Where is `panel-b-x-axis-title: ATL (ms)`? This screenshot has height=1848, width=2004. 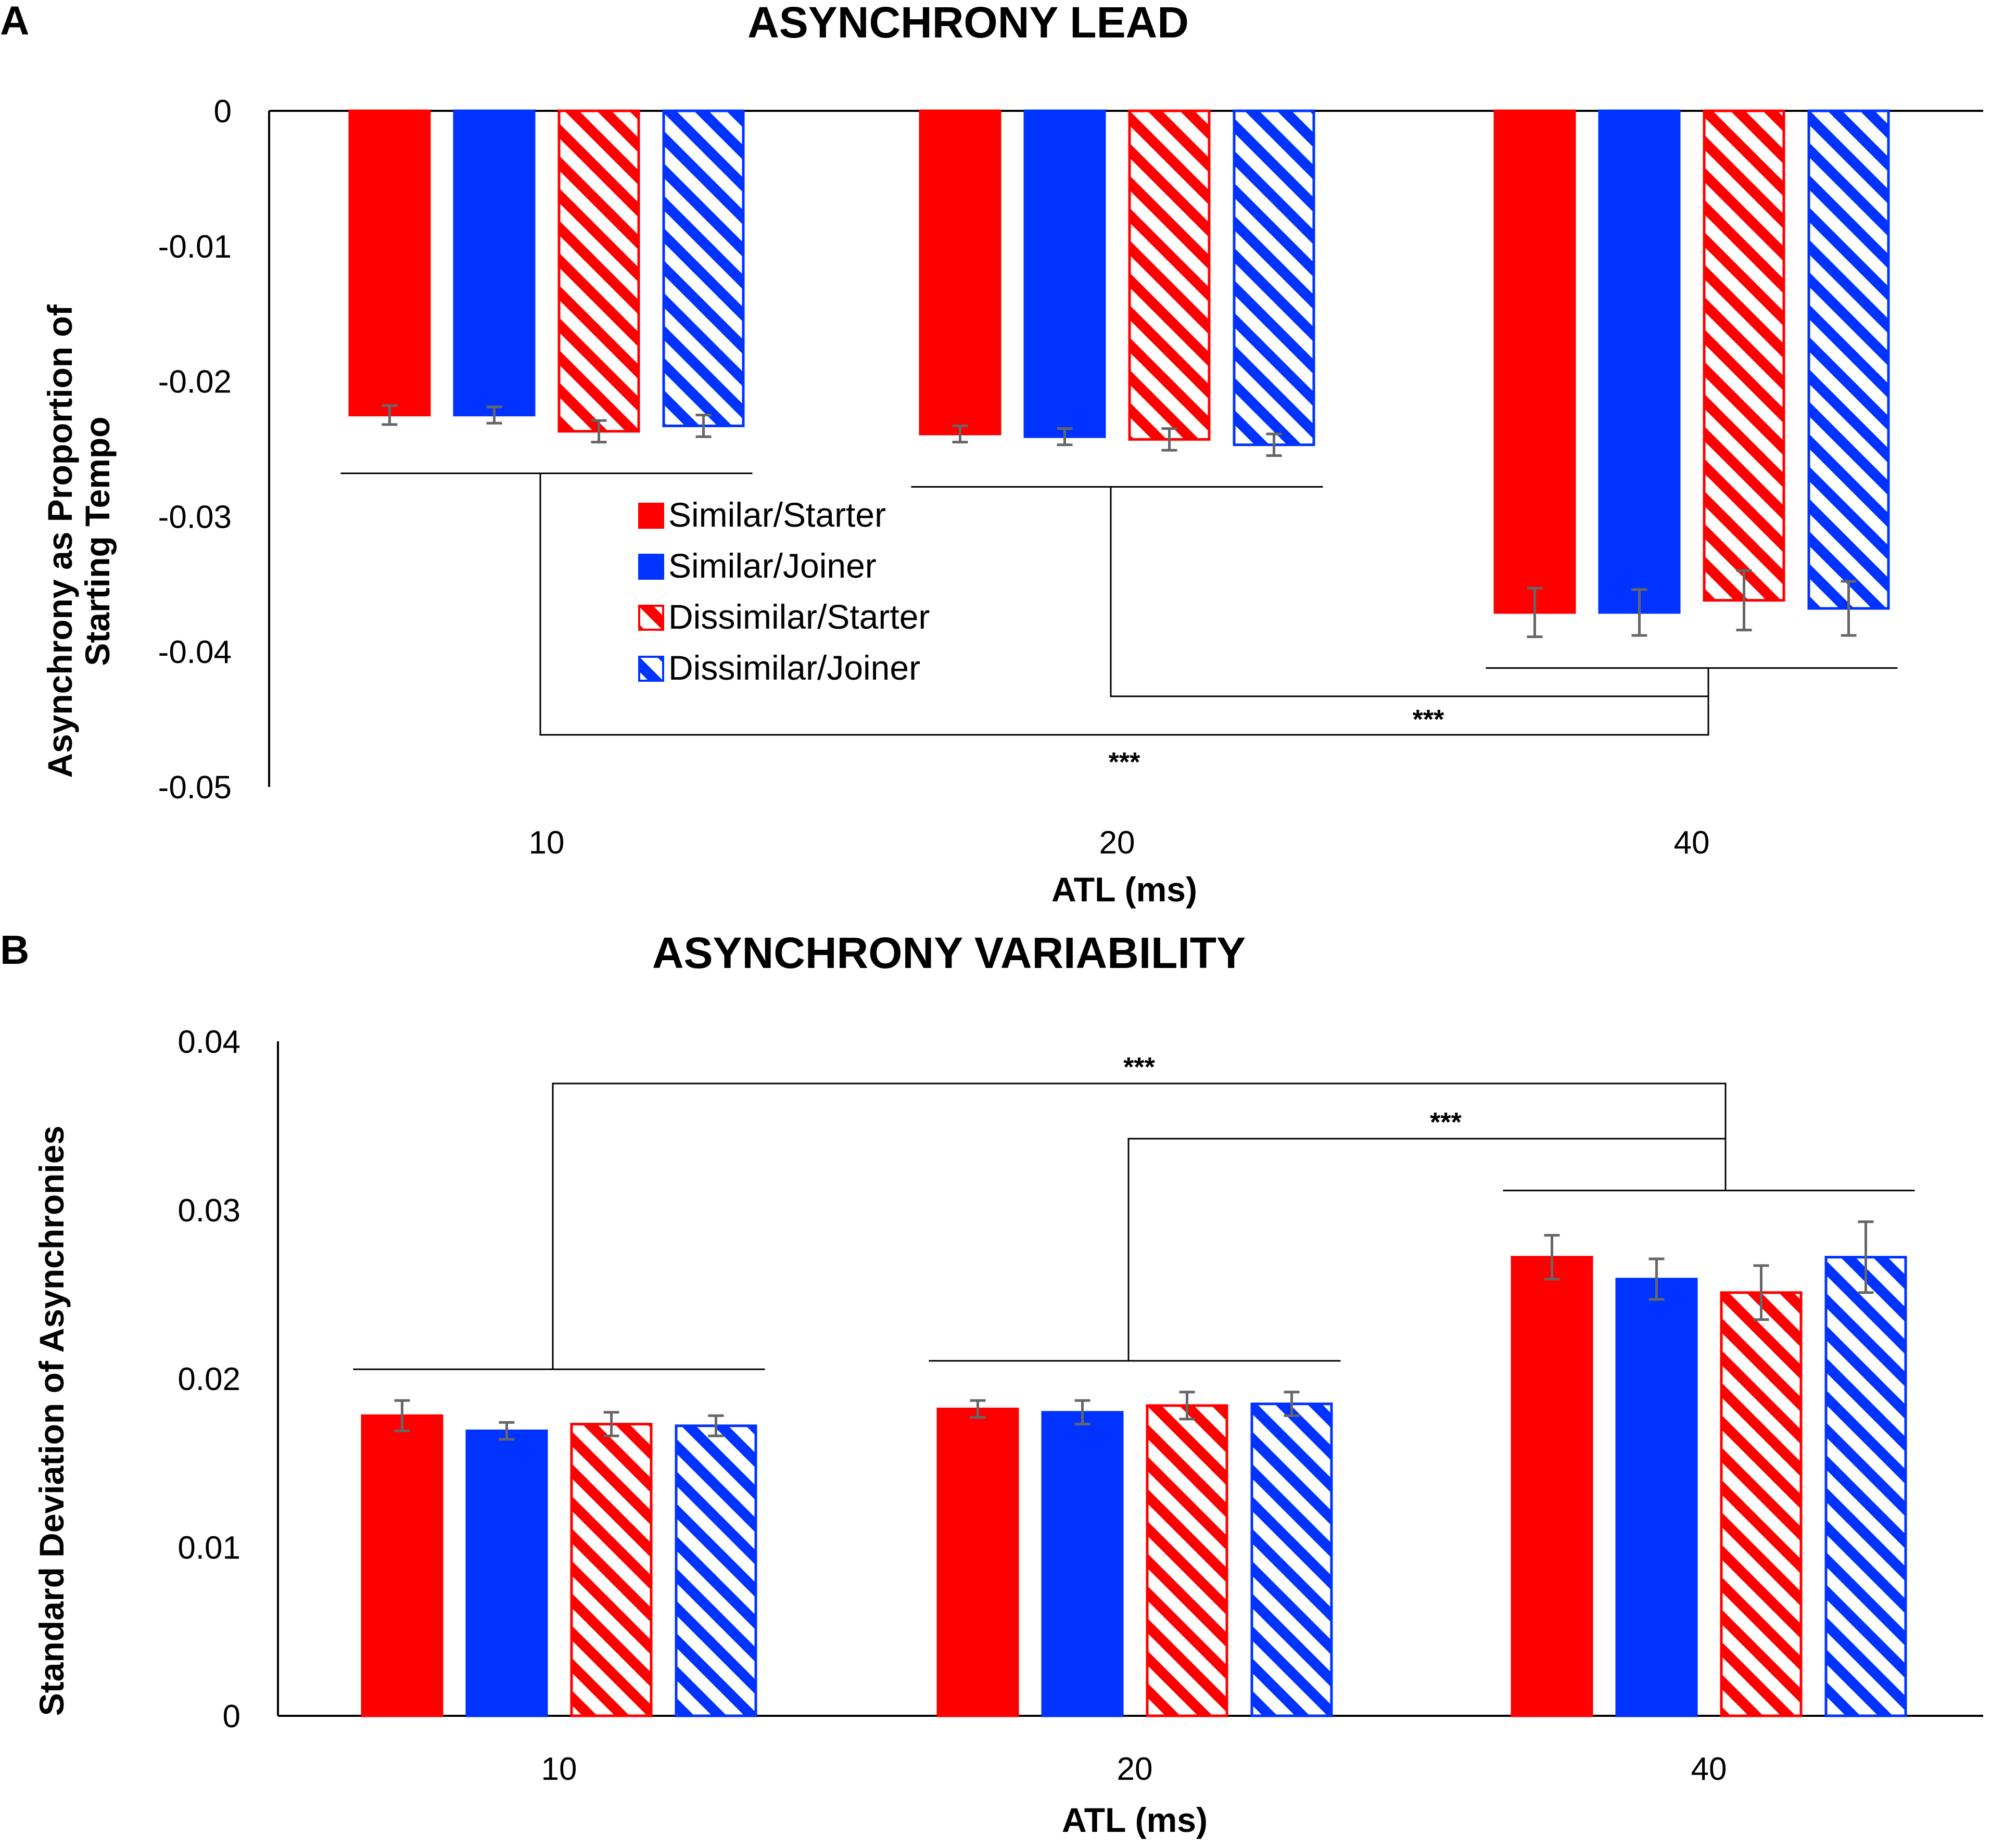
panel-b-x-axis-title: ATL (ms) is located at coordinates (1135, 1820).